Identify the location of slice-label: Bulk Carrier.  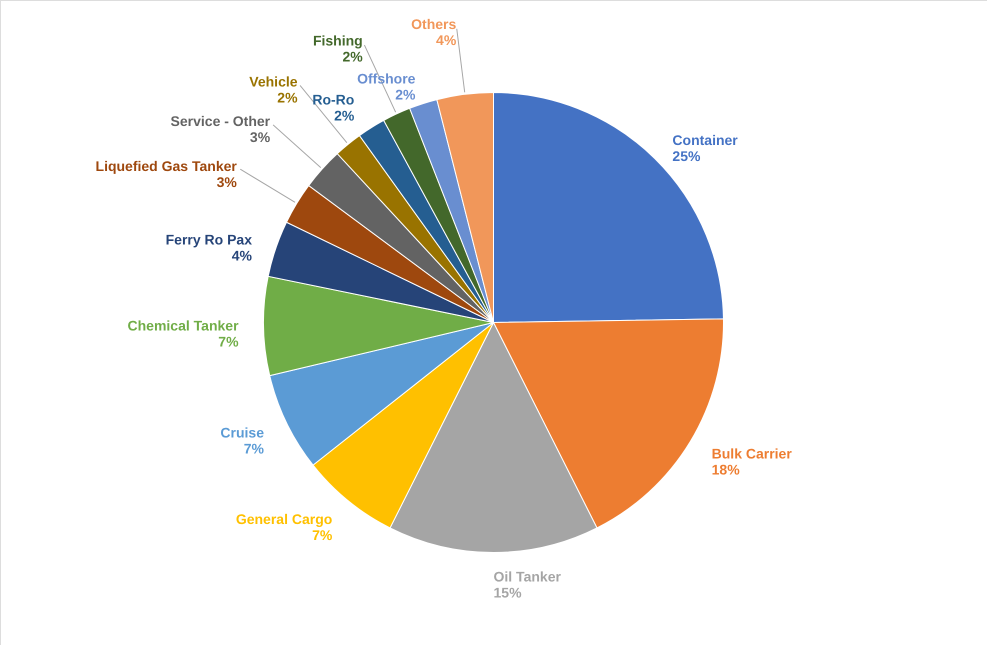
(752, 454).